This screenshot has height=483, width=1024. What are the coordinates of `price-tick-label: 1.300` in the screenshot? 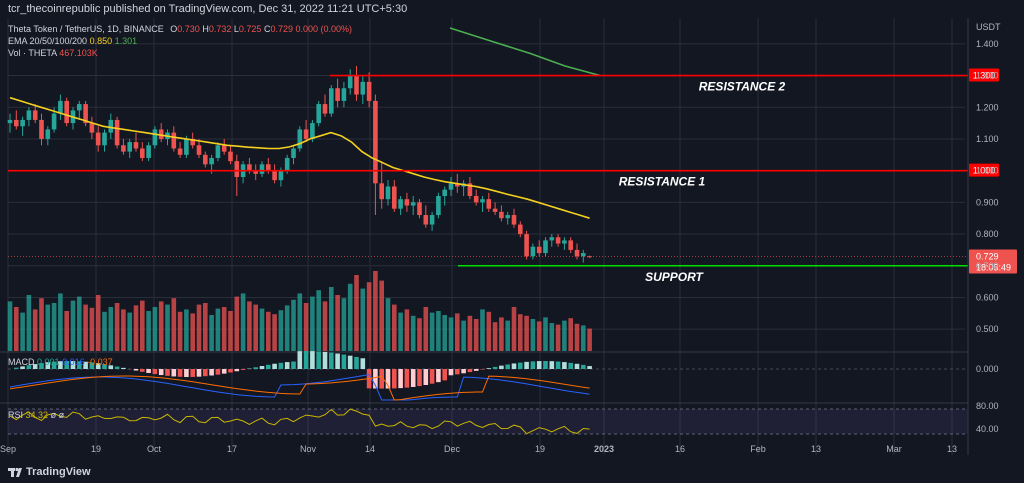 It's located at (987, 76).